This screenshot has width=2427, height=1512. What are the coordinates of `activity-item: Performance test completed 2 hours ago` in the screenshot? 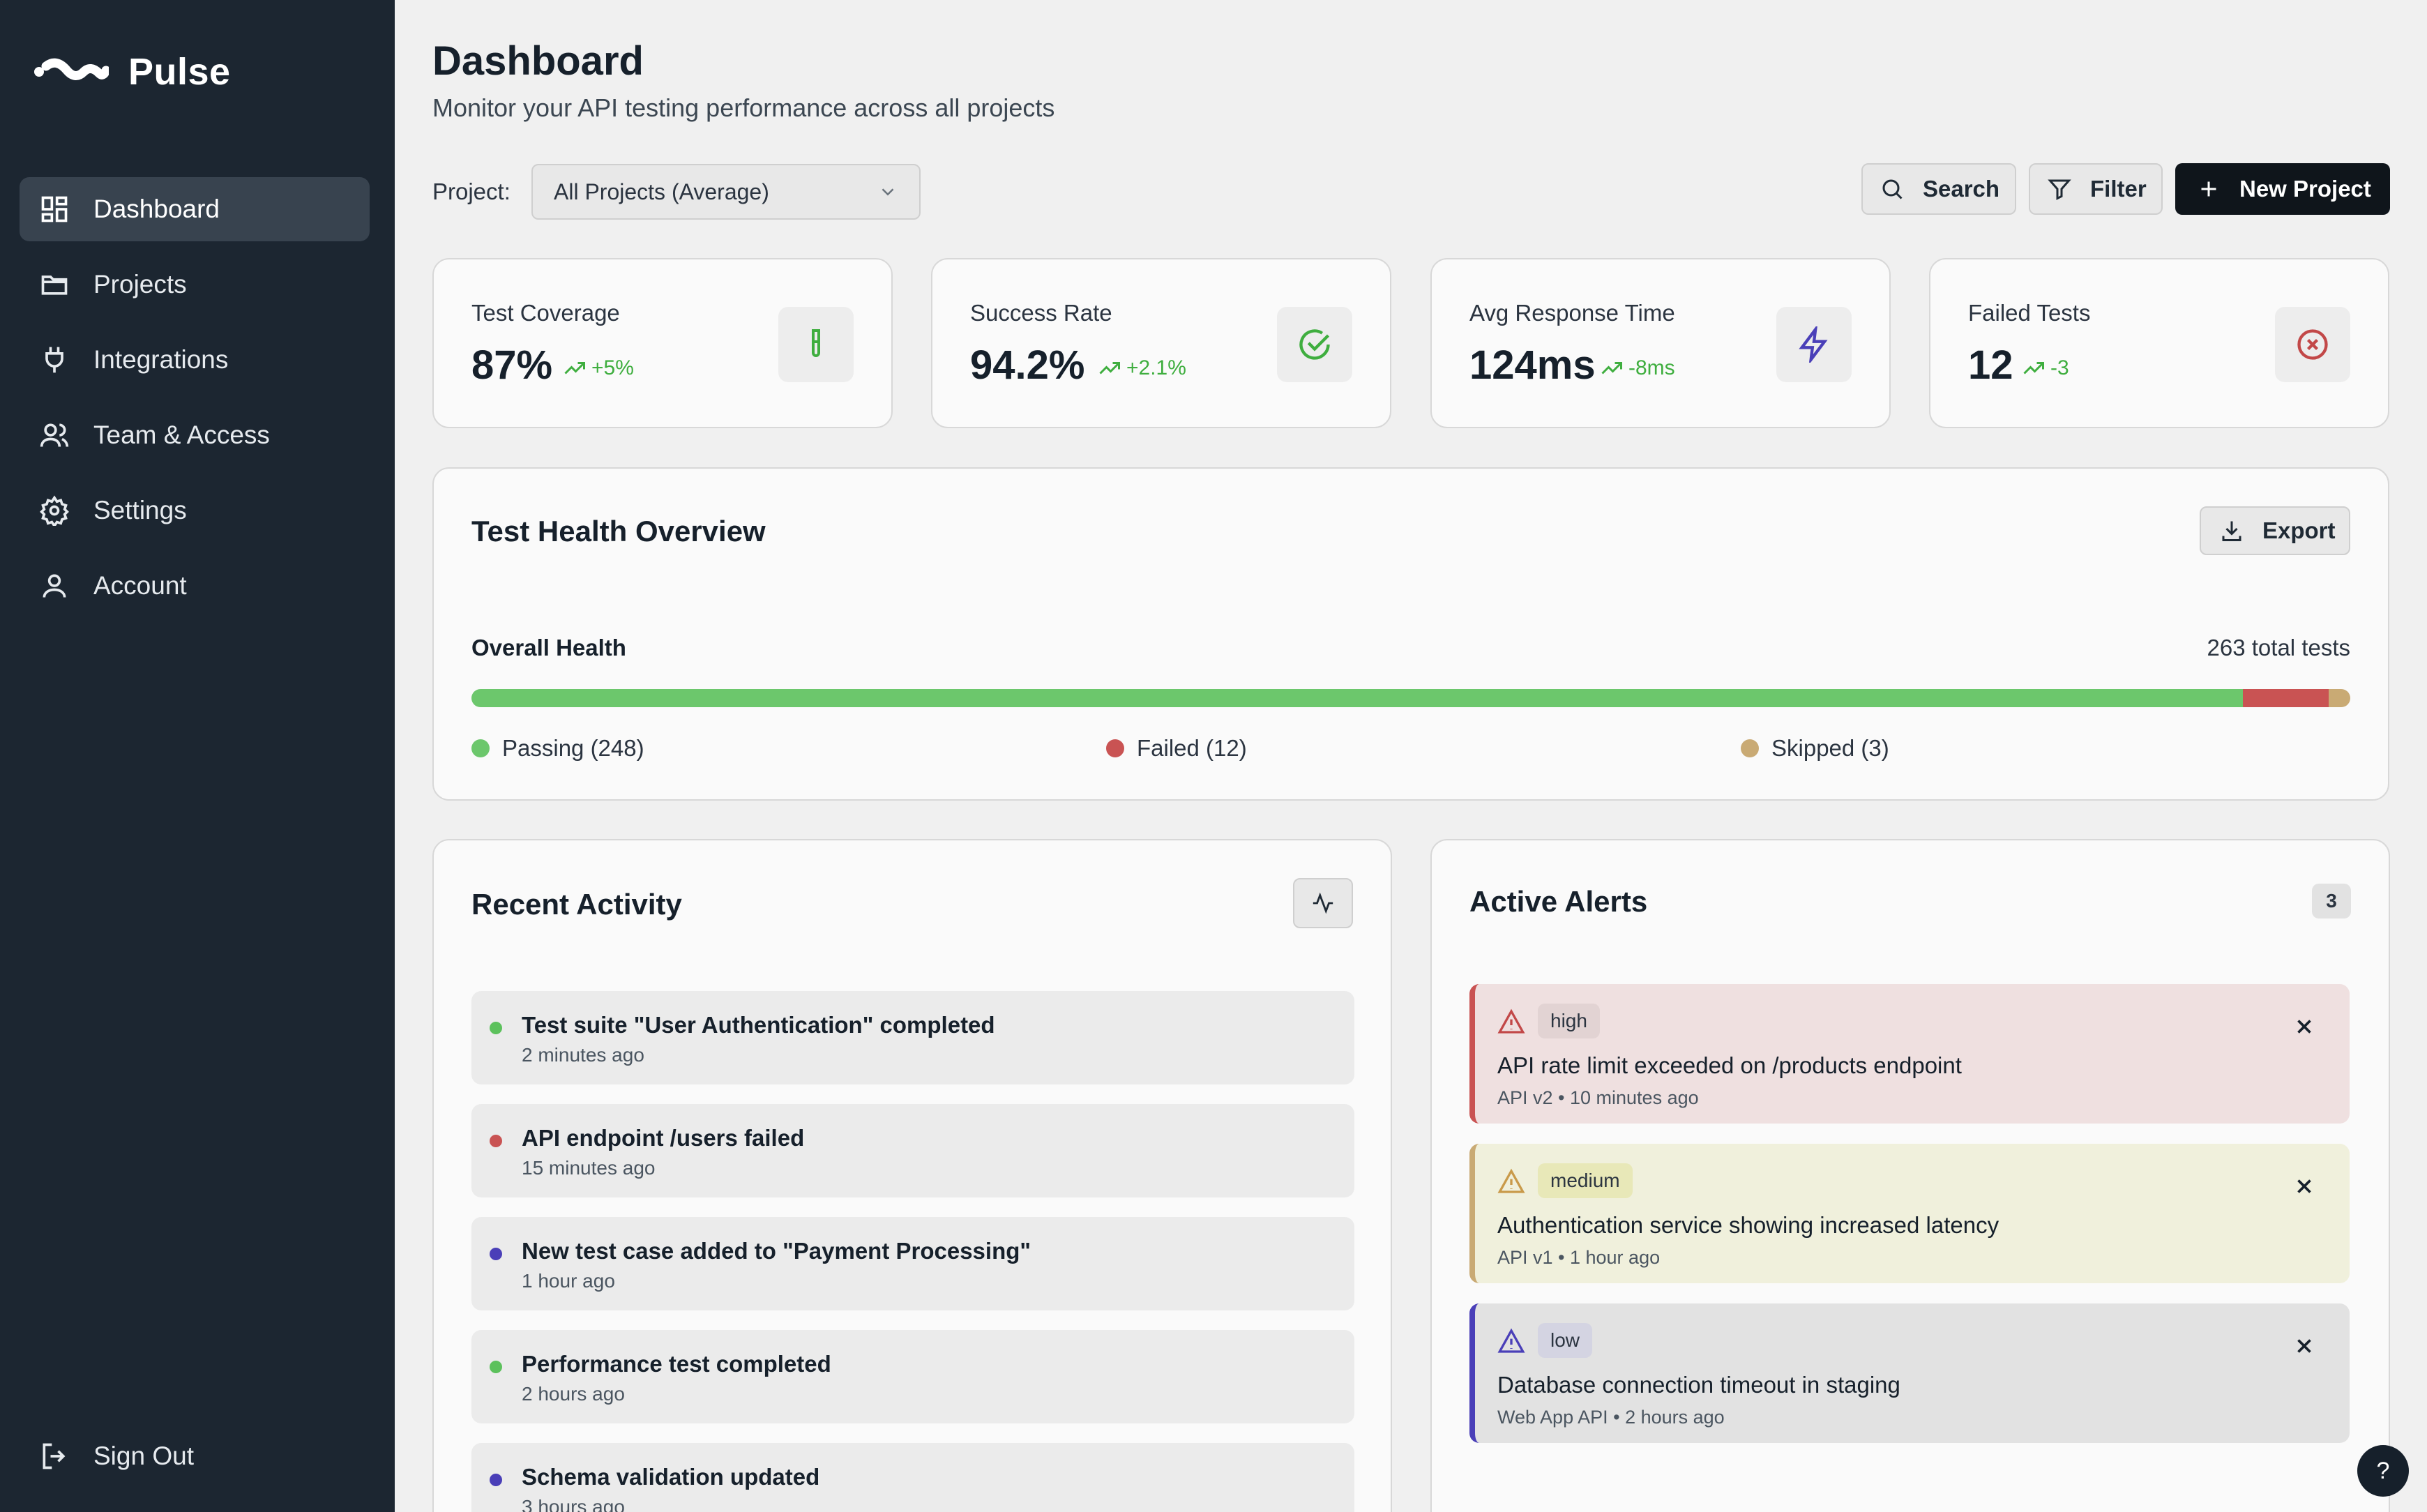 It's located at (912, 1376).